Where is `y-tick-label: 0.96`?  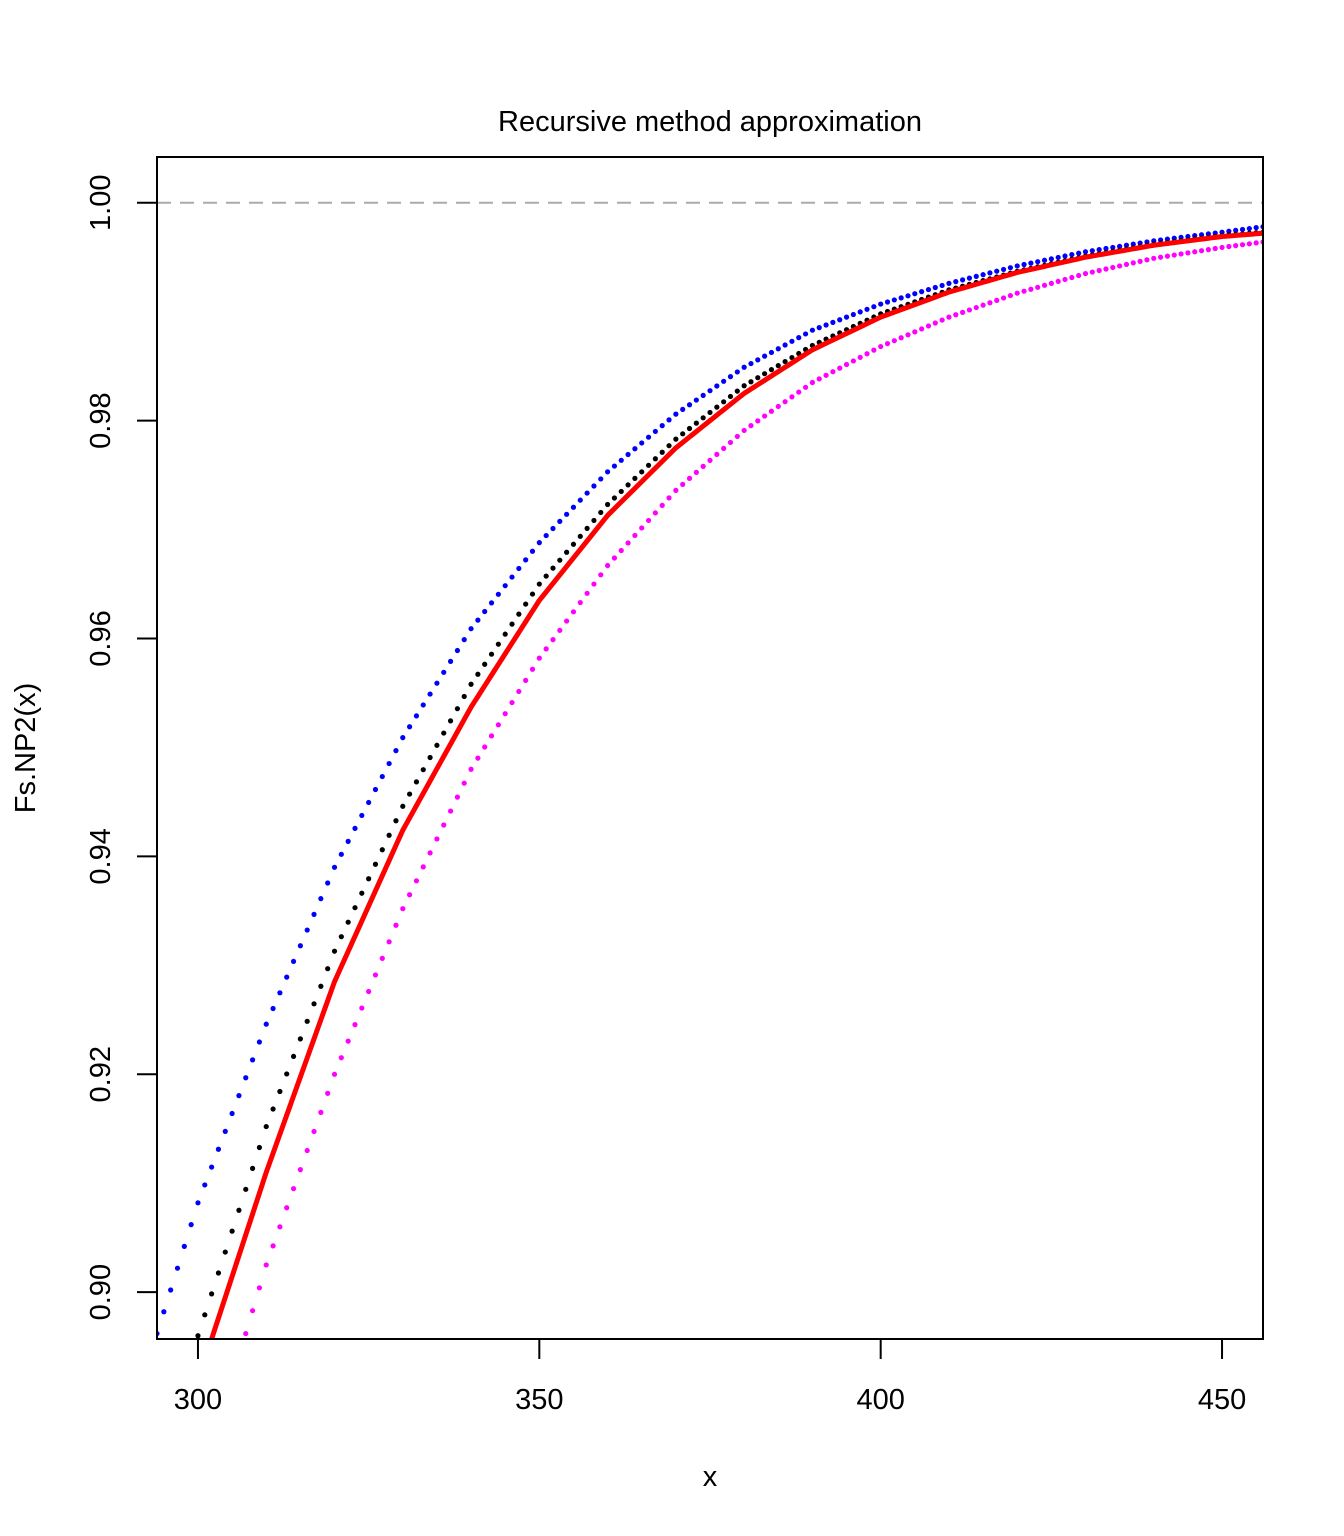
y-tick-label: 0.96 is located at coordinates (101, 638).